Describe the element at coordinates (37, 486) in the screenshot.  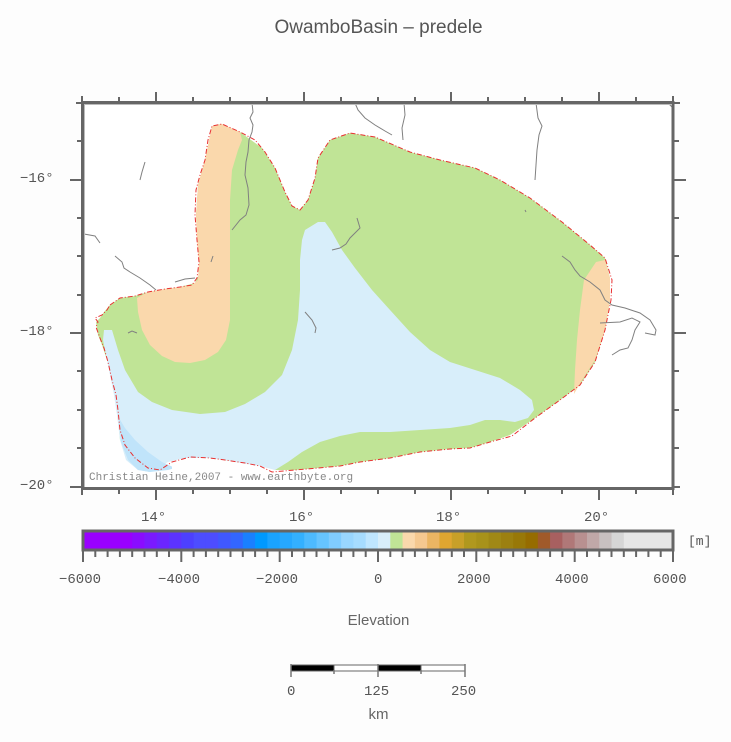
I see `lat-label-20s: −20°` at that location.